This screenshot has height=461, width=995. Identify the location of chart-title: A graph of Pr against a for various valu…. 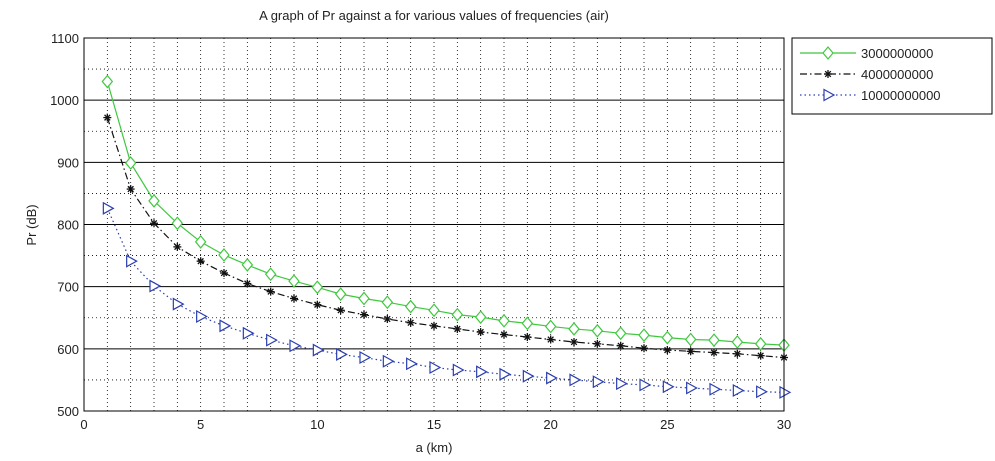
(434, 15).